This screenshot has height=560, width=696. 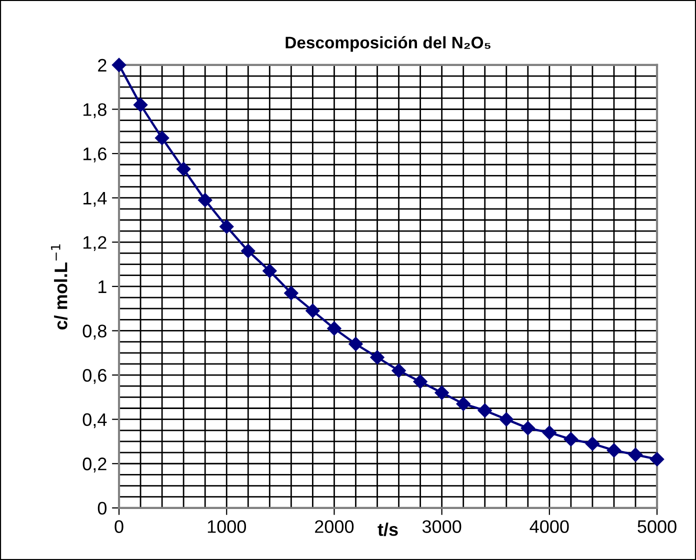 What do you see at coordinates (94, 376) in the screenshot?
I see `y-tick-label: 0,6` at bounding box center [94, 376].